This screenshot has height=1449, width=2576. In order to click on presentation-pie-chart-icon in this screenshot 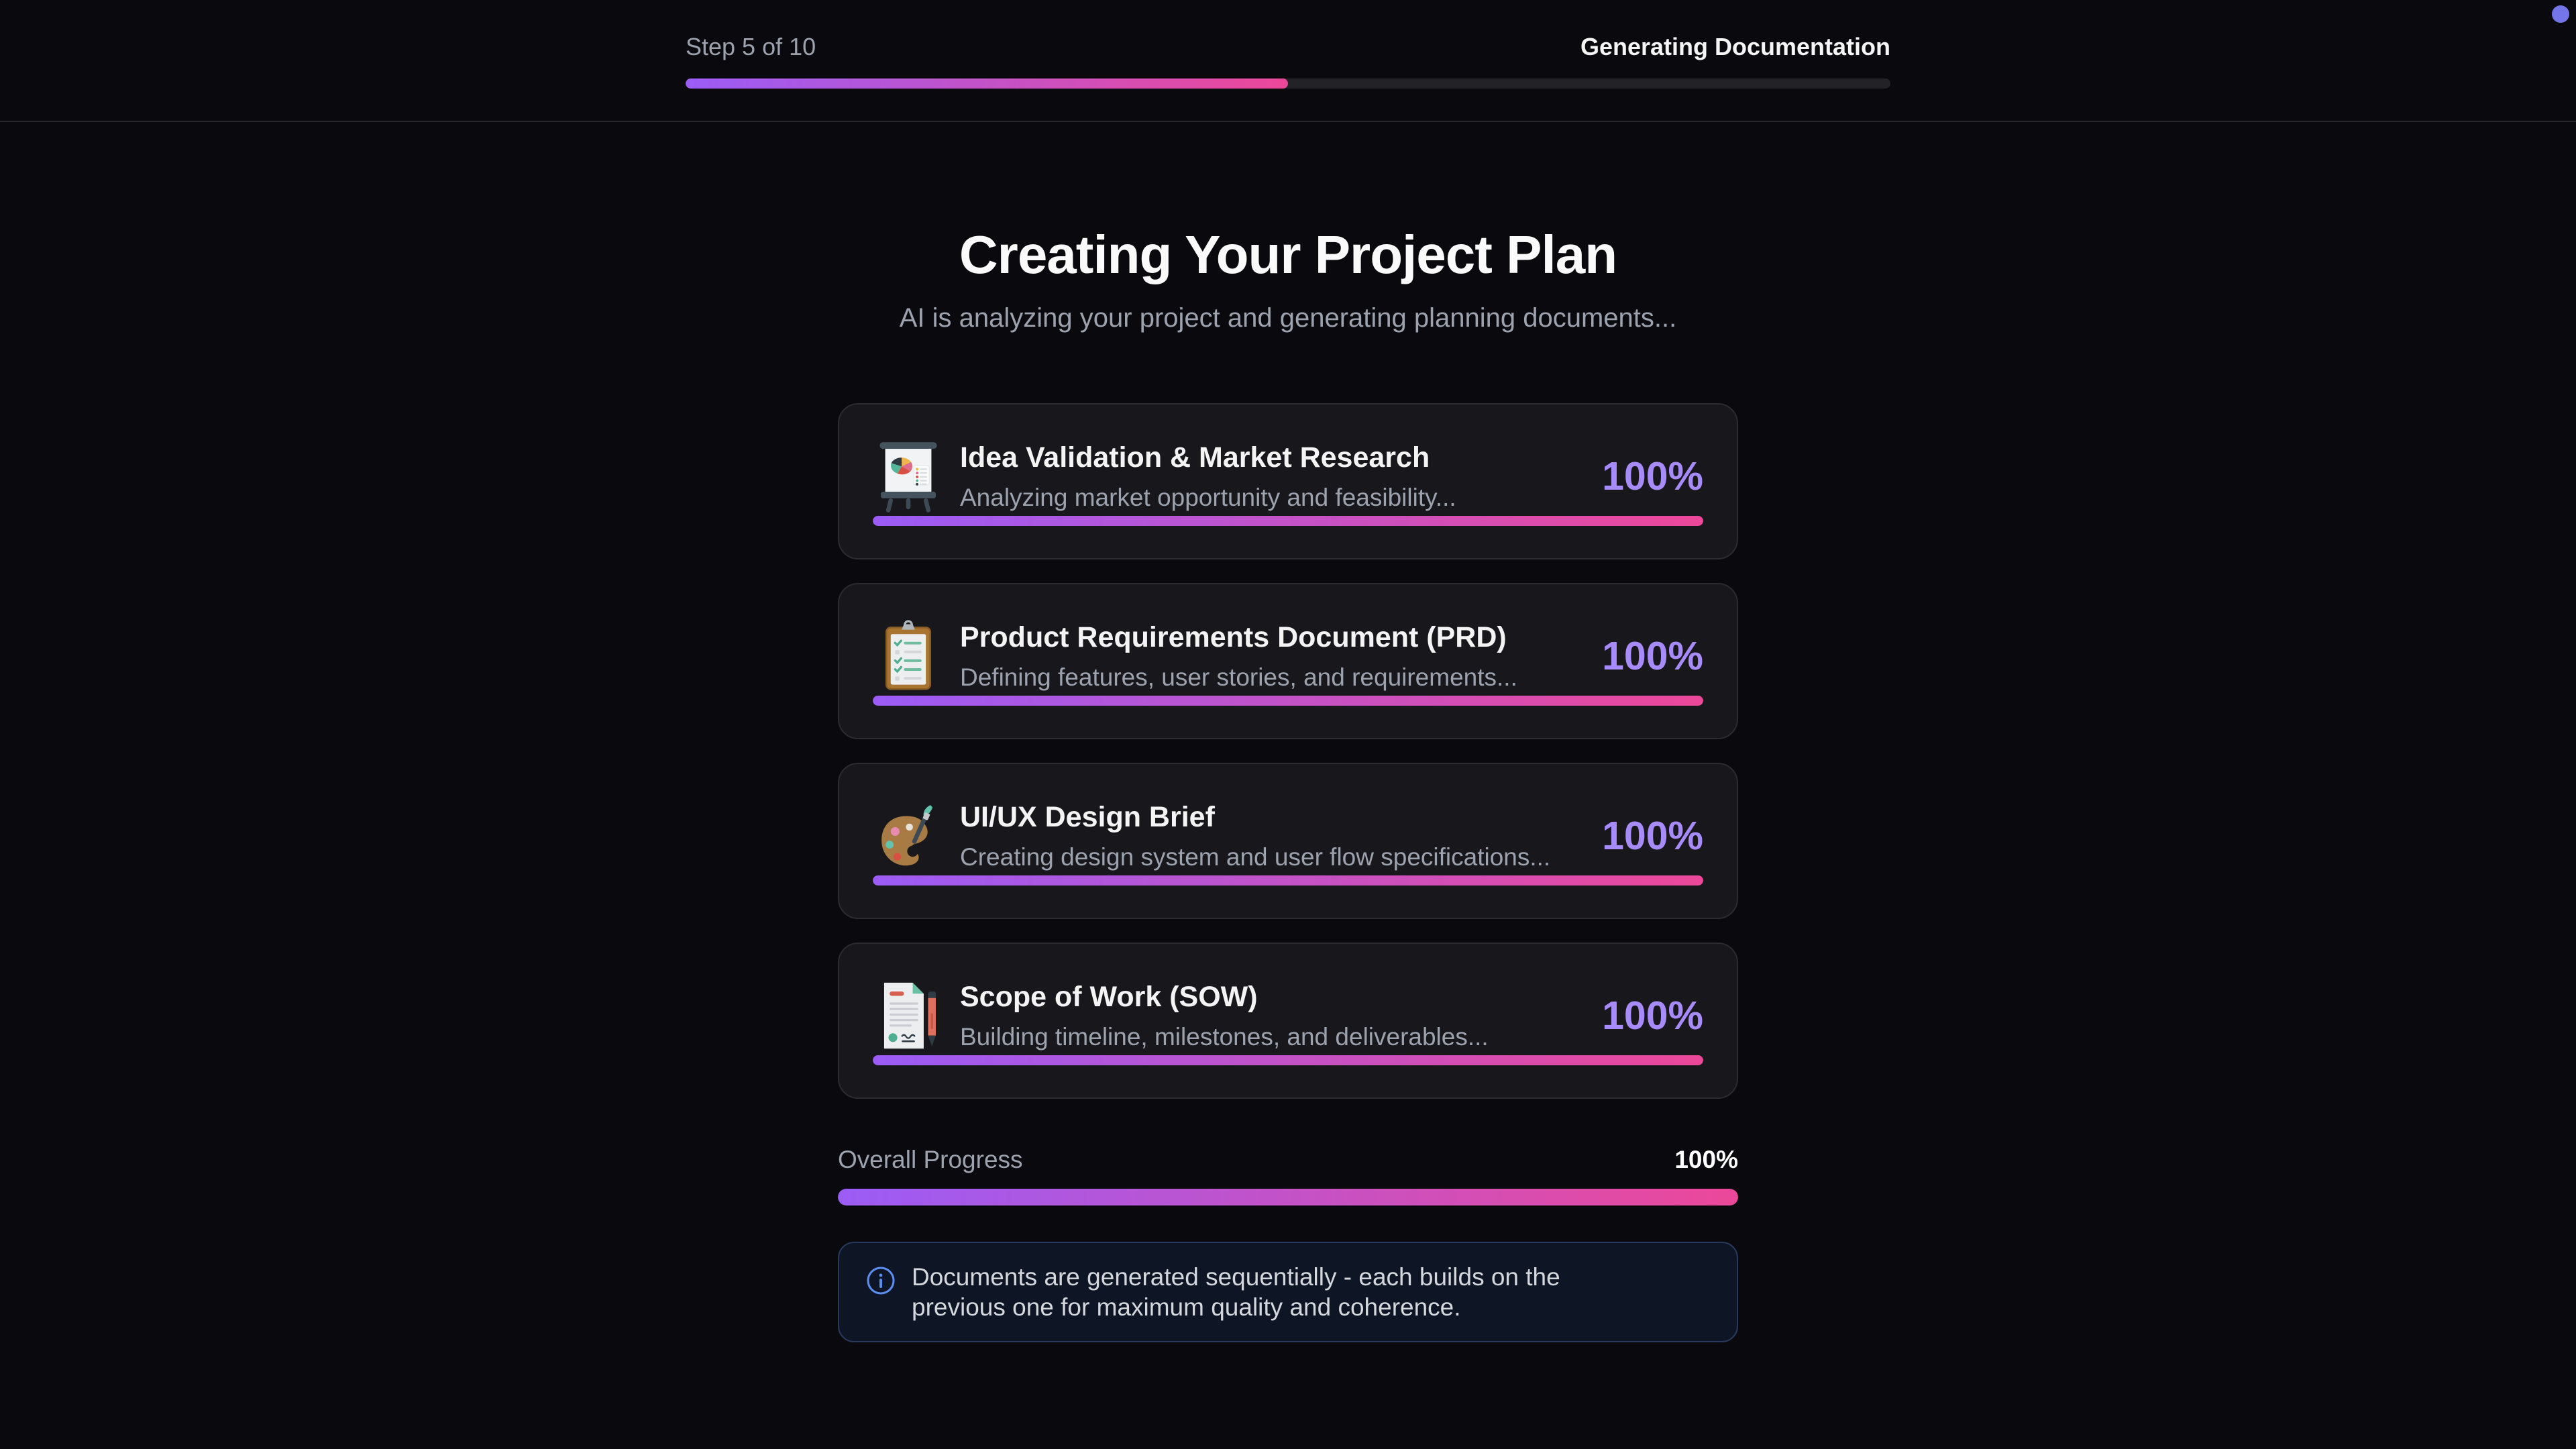, I will do `click(908, 476)`.